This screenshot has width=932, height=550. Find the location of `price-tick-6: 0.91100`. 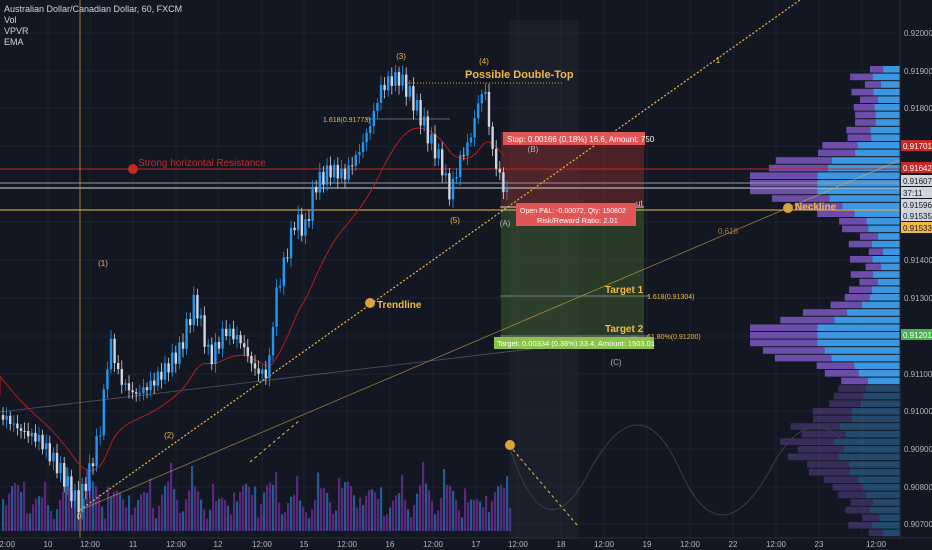

price-tick-6: 0.91100 is located at coordinates (918, 374).